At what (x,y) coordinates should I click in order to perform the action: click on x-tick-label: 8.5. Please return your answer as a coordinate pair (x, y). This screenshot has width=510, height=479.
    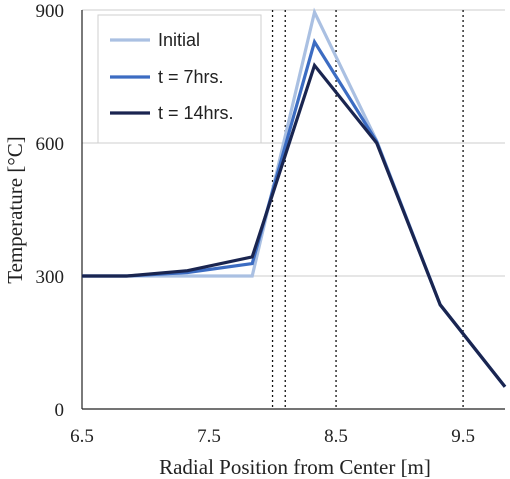
    Looking at the image, I should click on (336, 436).